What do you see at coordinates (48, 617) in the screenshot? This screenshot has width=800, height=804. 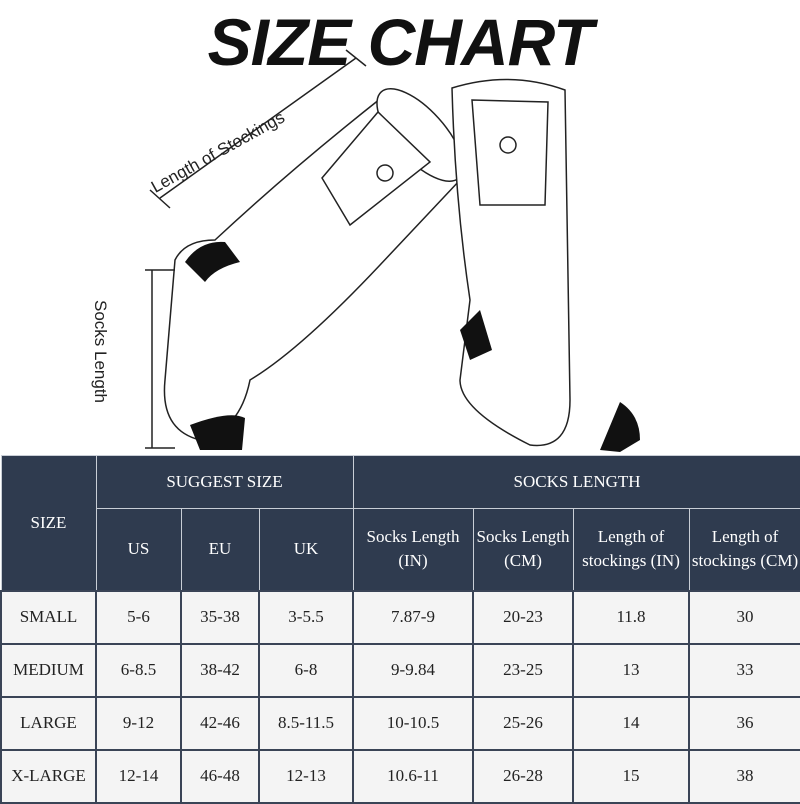 I see `size-cell: SMALL` at bounding box center [48, 617].